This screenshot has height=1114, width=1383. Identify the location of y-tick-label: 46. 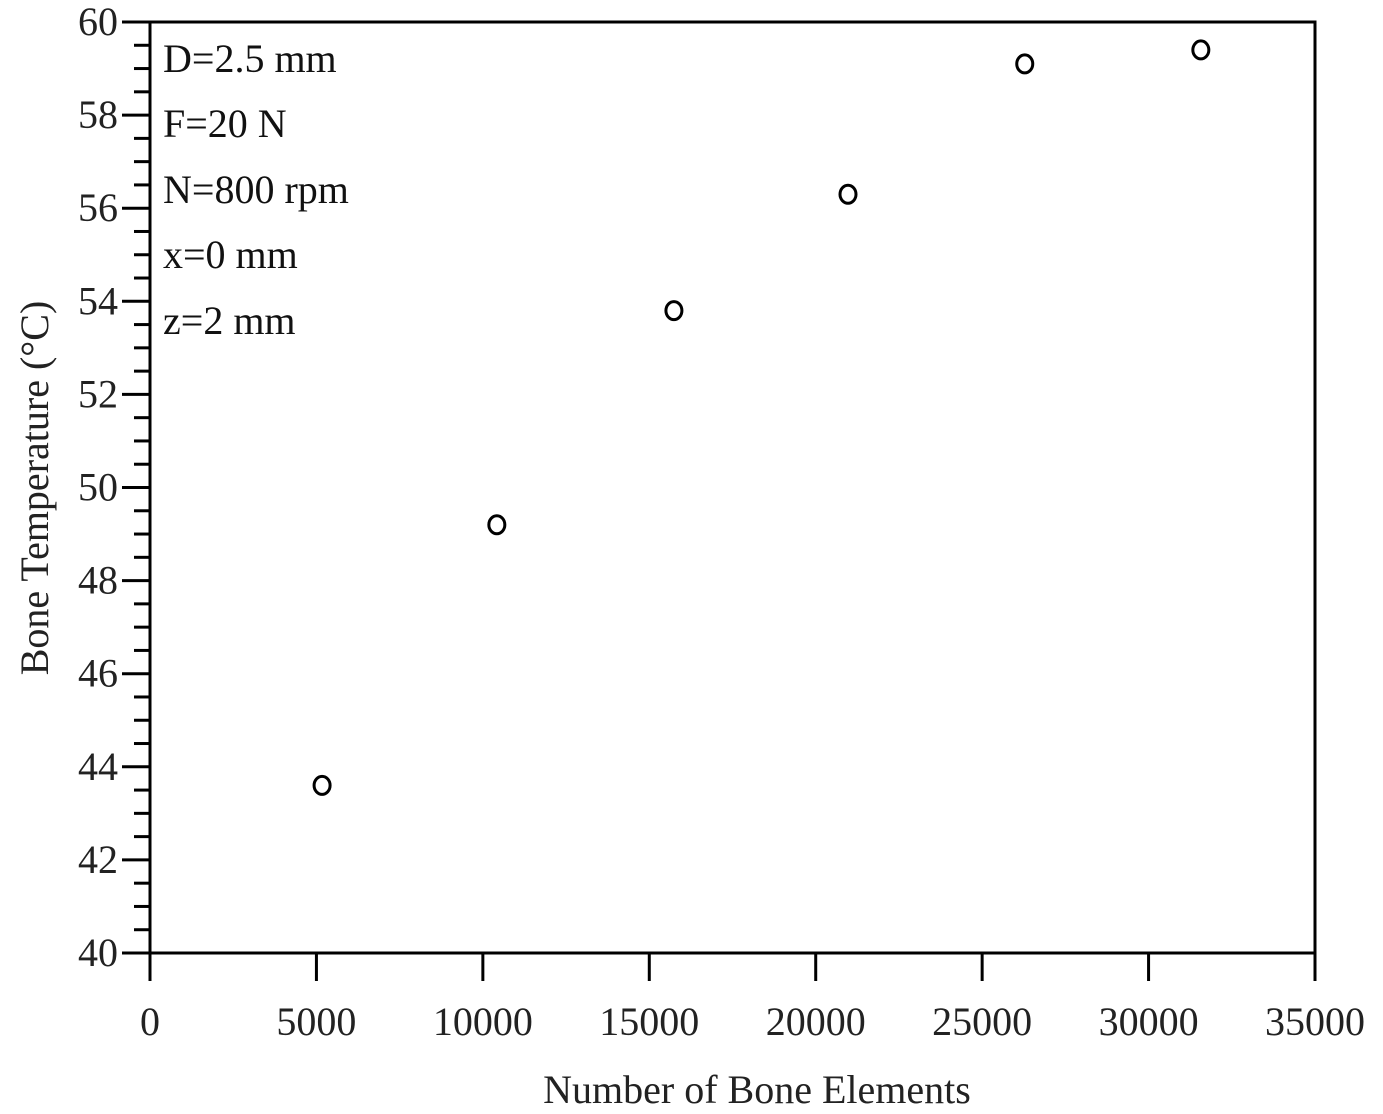
(98, 673).